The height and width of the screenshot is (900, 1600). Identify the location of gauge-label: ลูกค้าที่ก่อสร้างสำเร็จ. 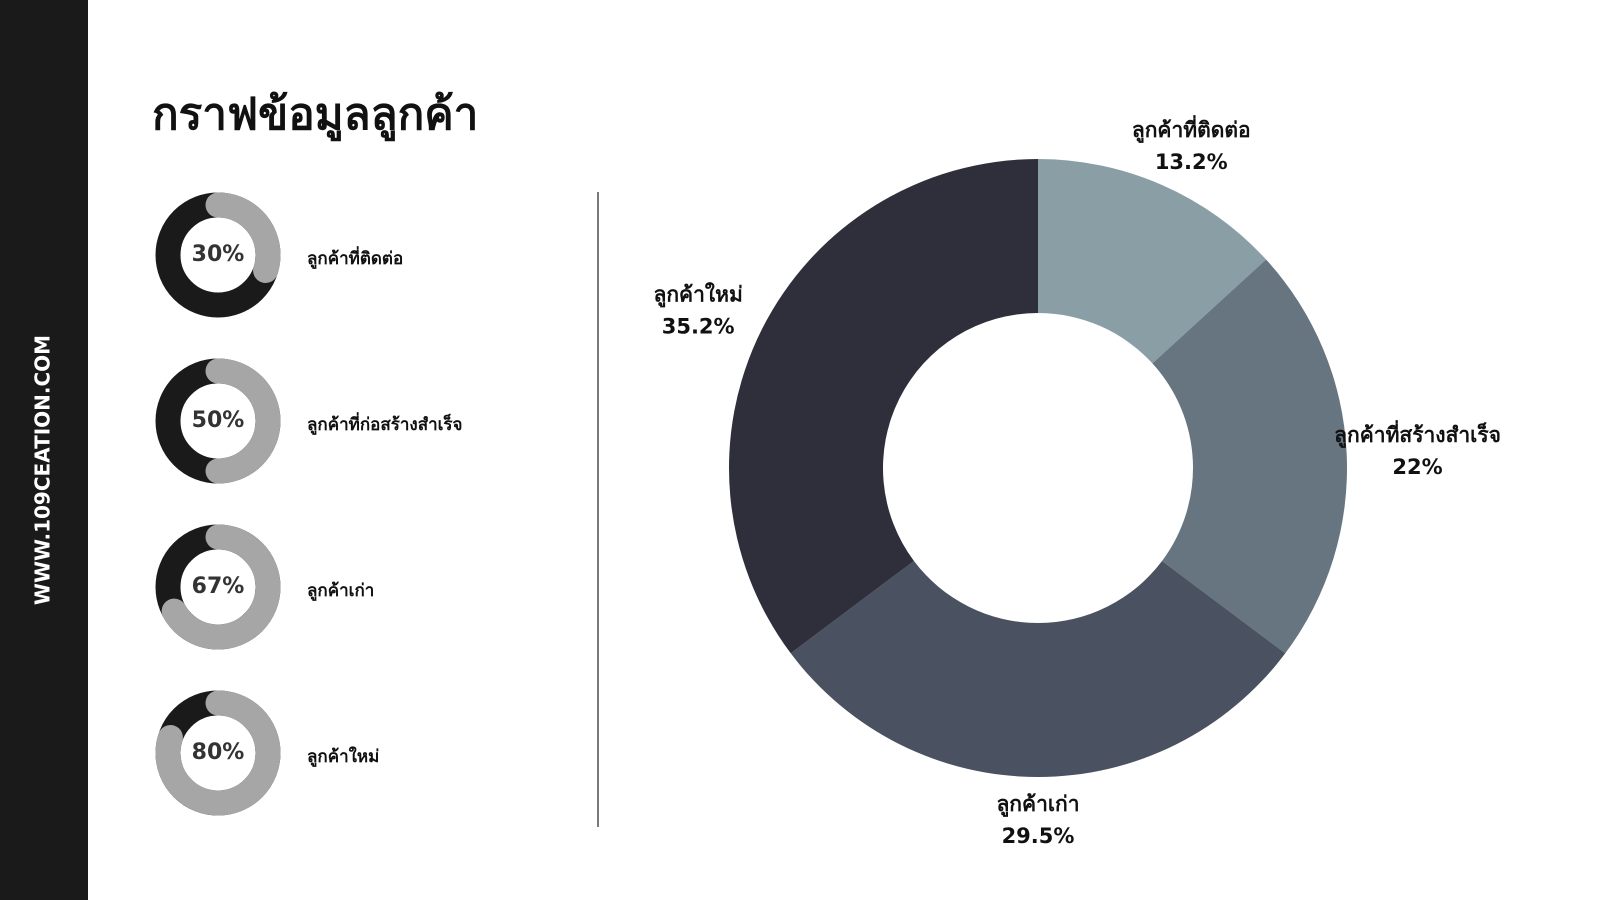
(385, 424).